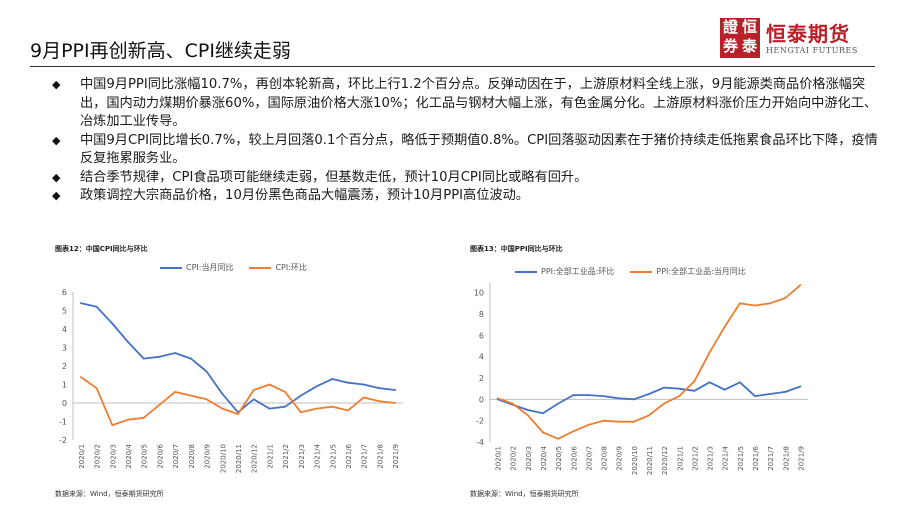 The image size is (900, 506). Describe the element at coordinates (812, 50) in the screenshot. I see `logo-name-en: HENGTAI FUTURES` at that location.